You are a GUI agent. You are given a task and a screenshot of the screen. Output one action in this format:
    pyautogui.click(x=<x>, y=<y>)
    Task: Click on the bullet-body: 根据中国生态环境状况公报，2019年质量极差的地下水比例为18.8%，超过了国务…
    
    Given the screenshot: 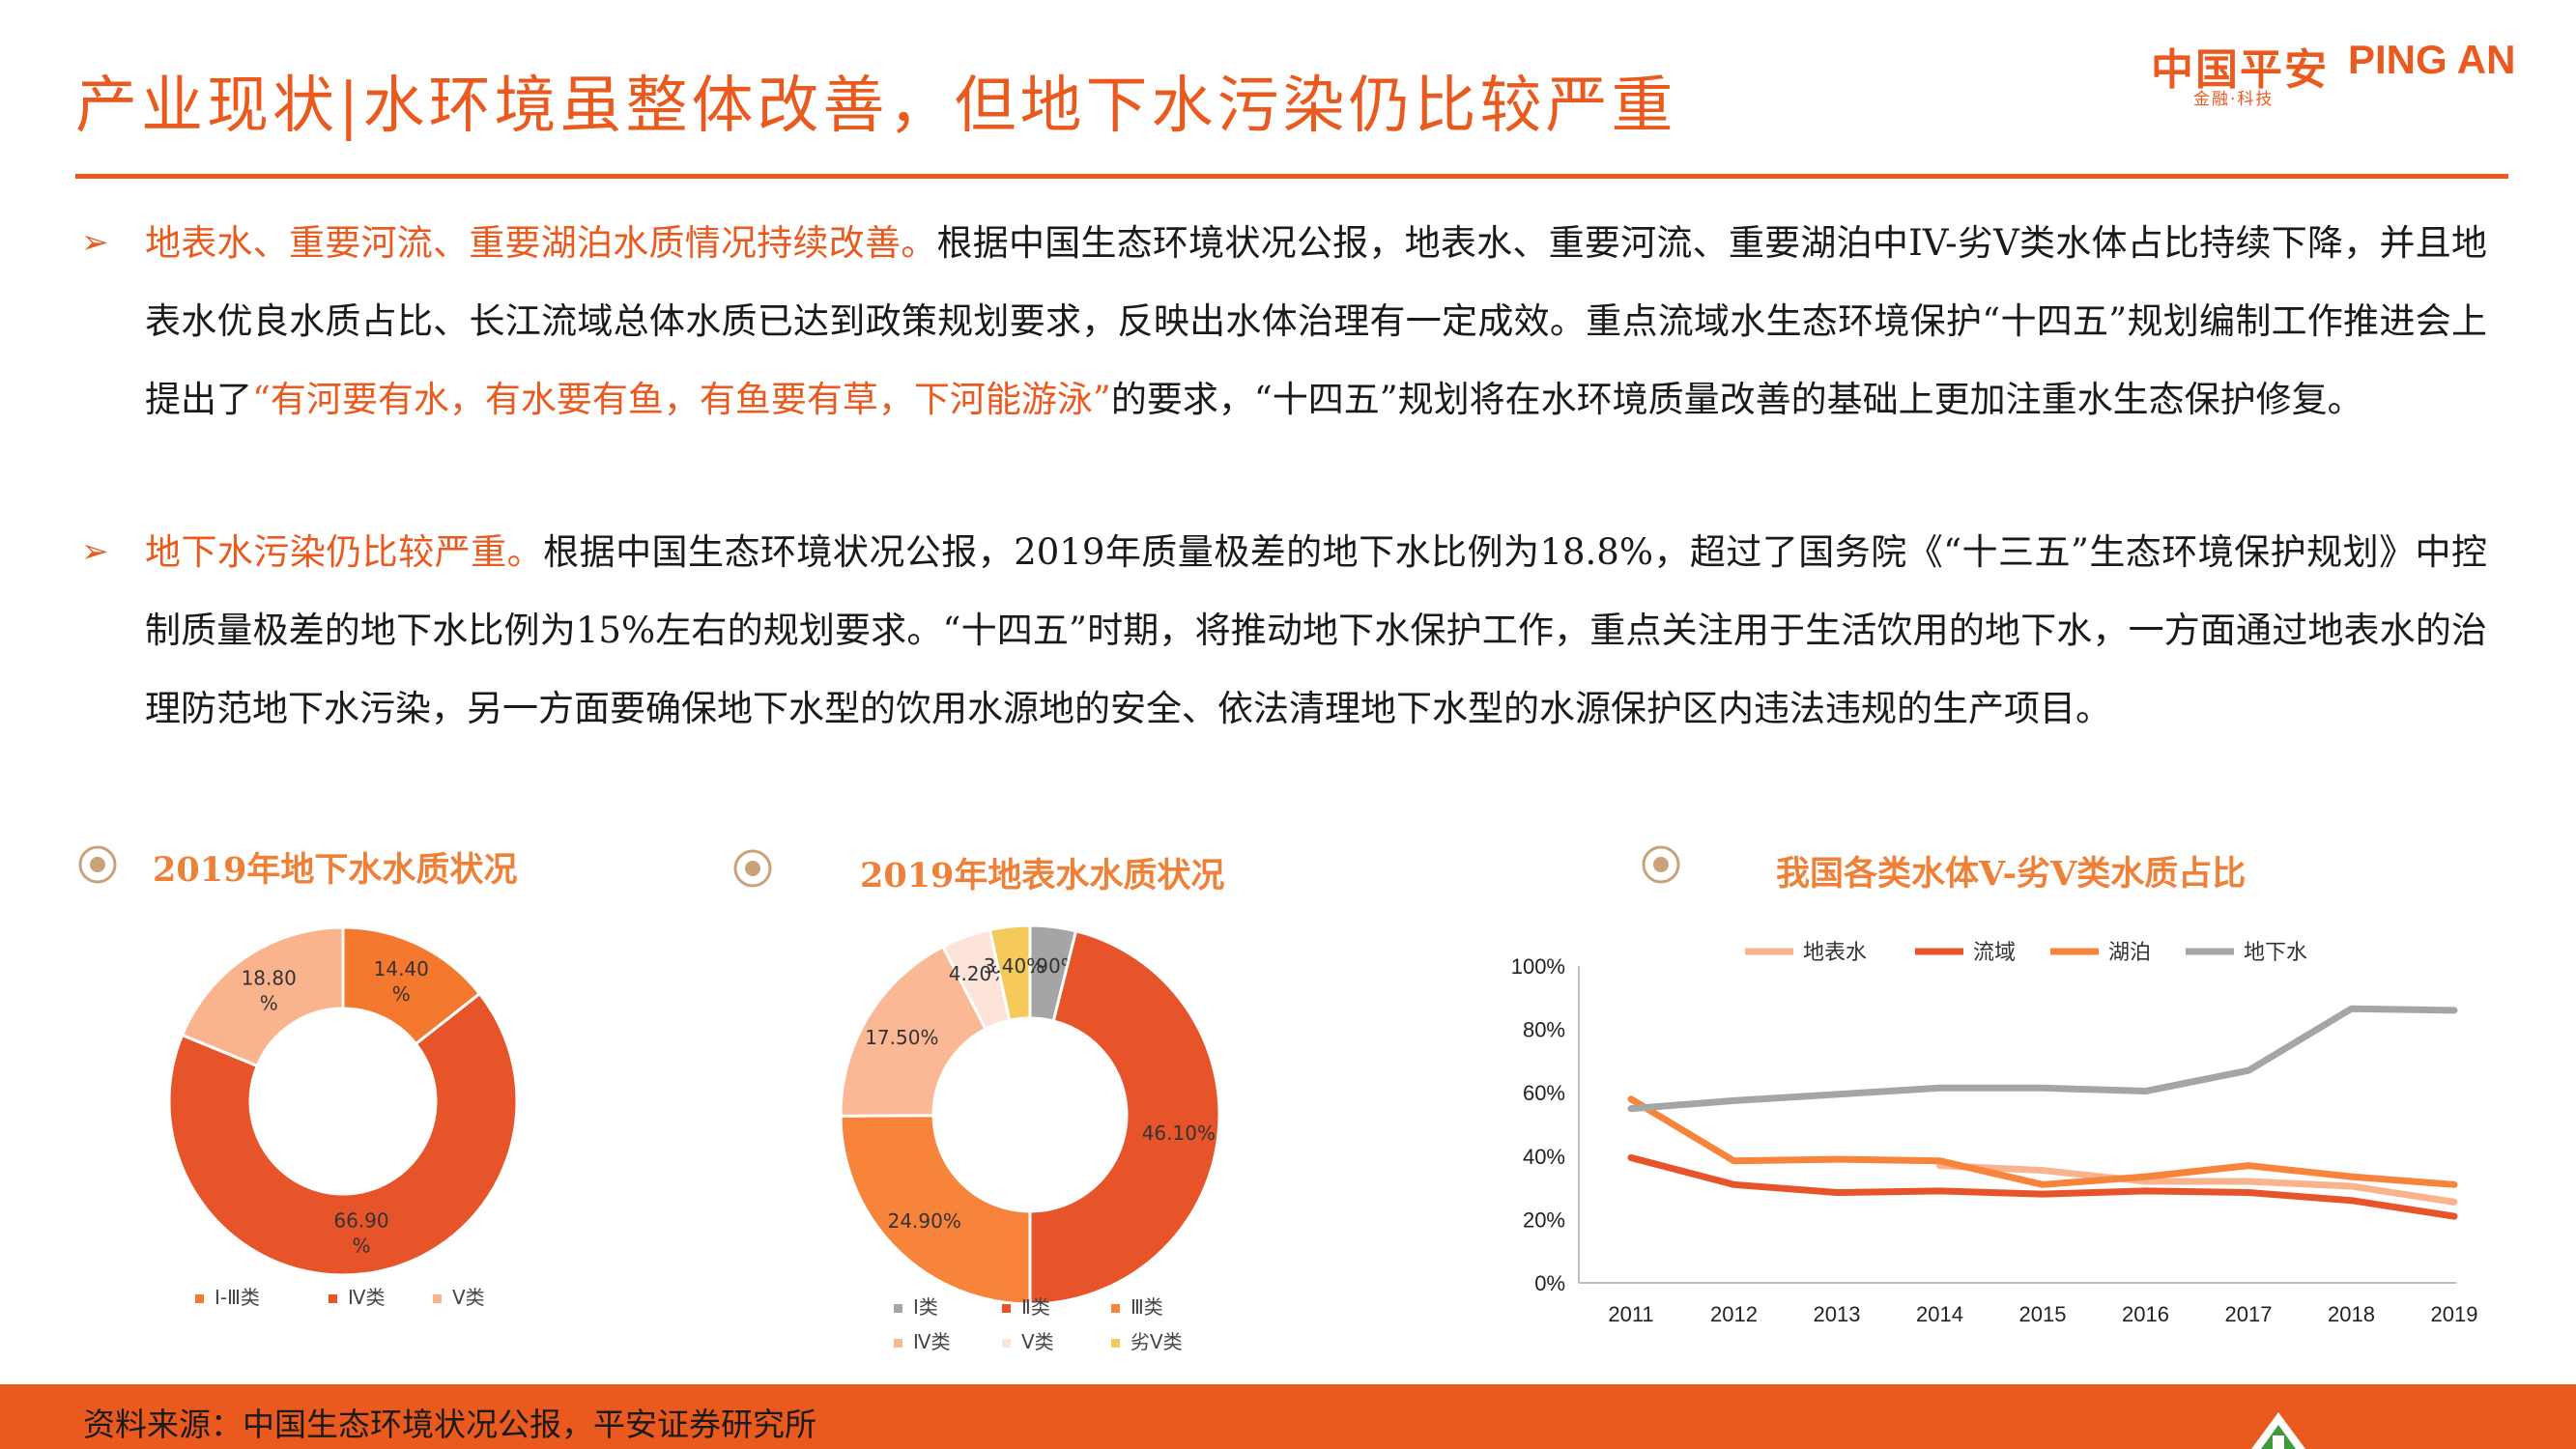 What is the action you would take?
    pyautogui.click(x=1316, y=630)
    